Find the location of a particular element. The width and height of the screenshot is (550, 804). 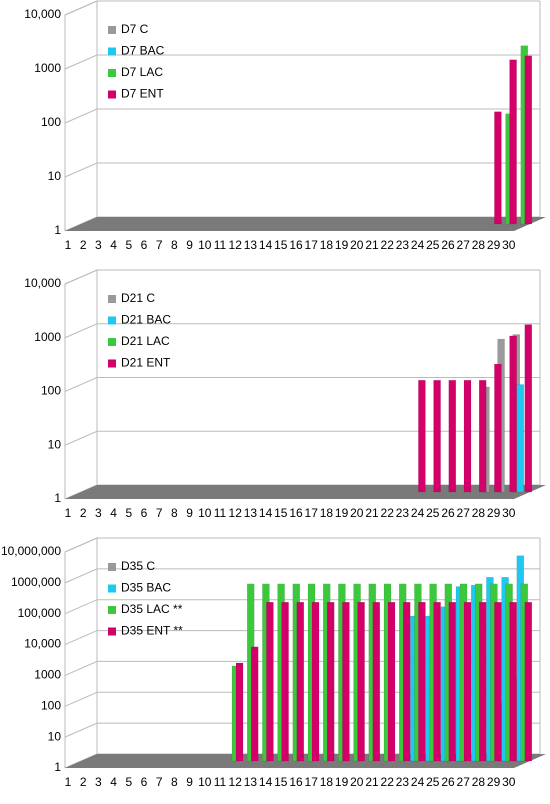

x-tick-label: 6 is located at coordinates (144, 245).